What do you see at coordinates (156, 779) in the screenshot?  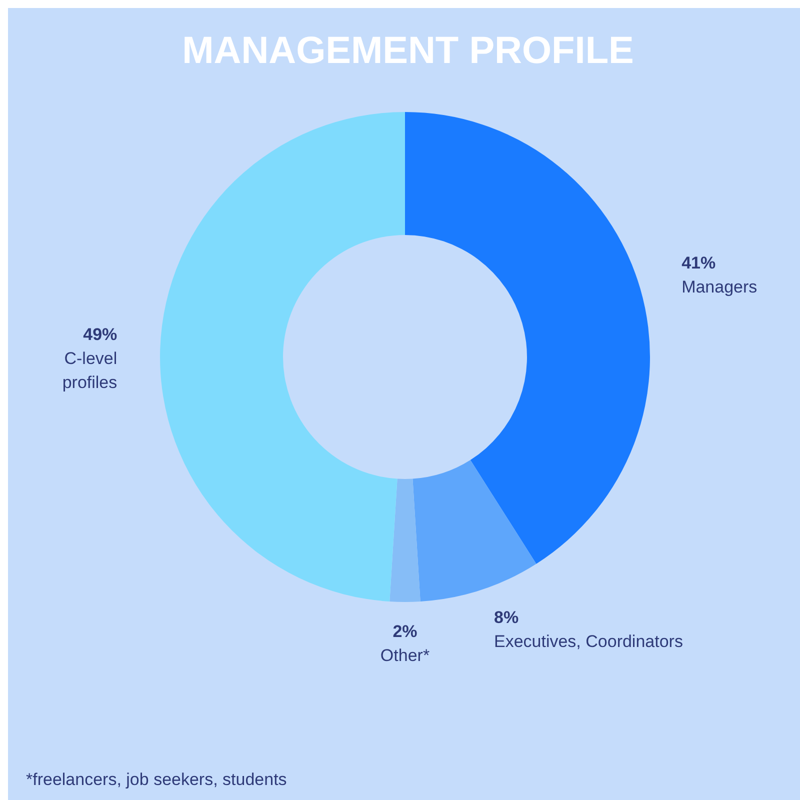 I see `text: *freelancers, job seekers, students` at bounding box center [156, 779].